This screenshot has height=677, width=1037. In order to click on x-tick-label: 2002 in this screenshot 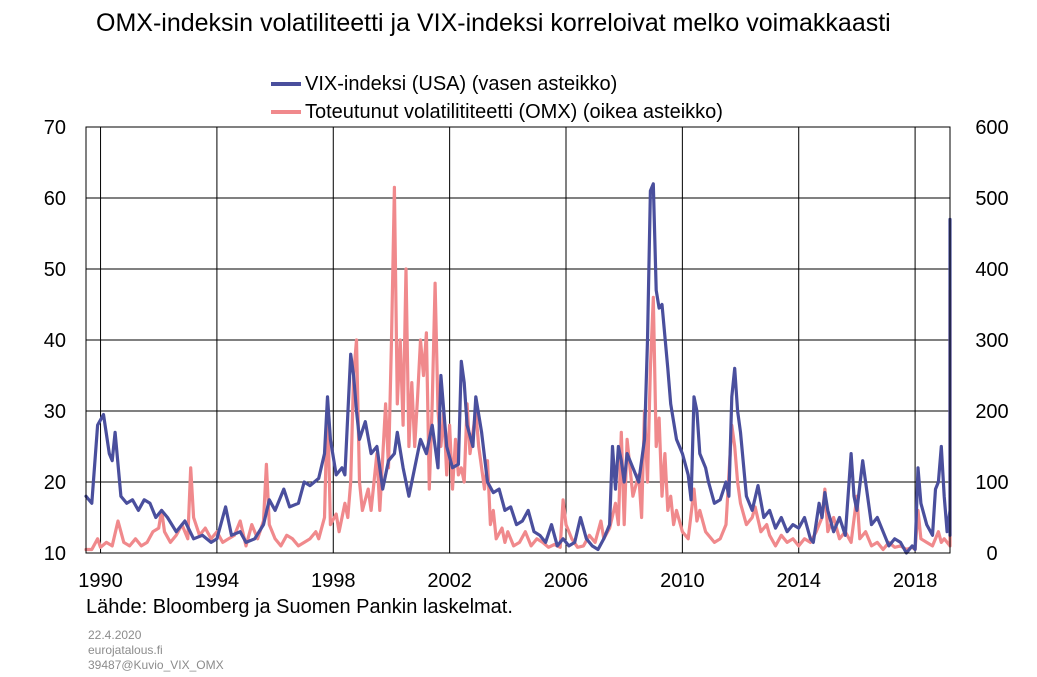, I will do `click(449, 581)`.